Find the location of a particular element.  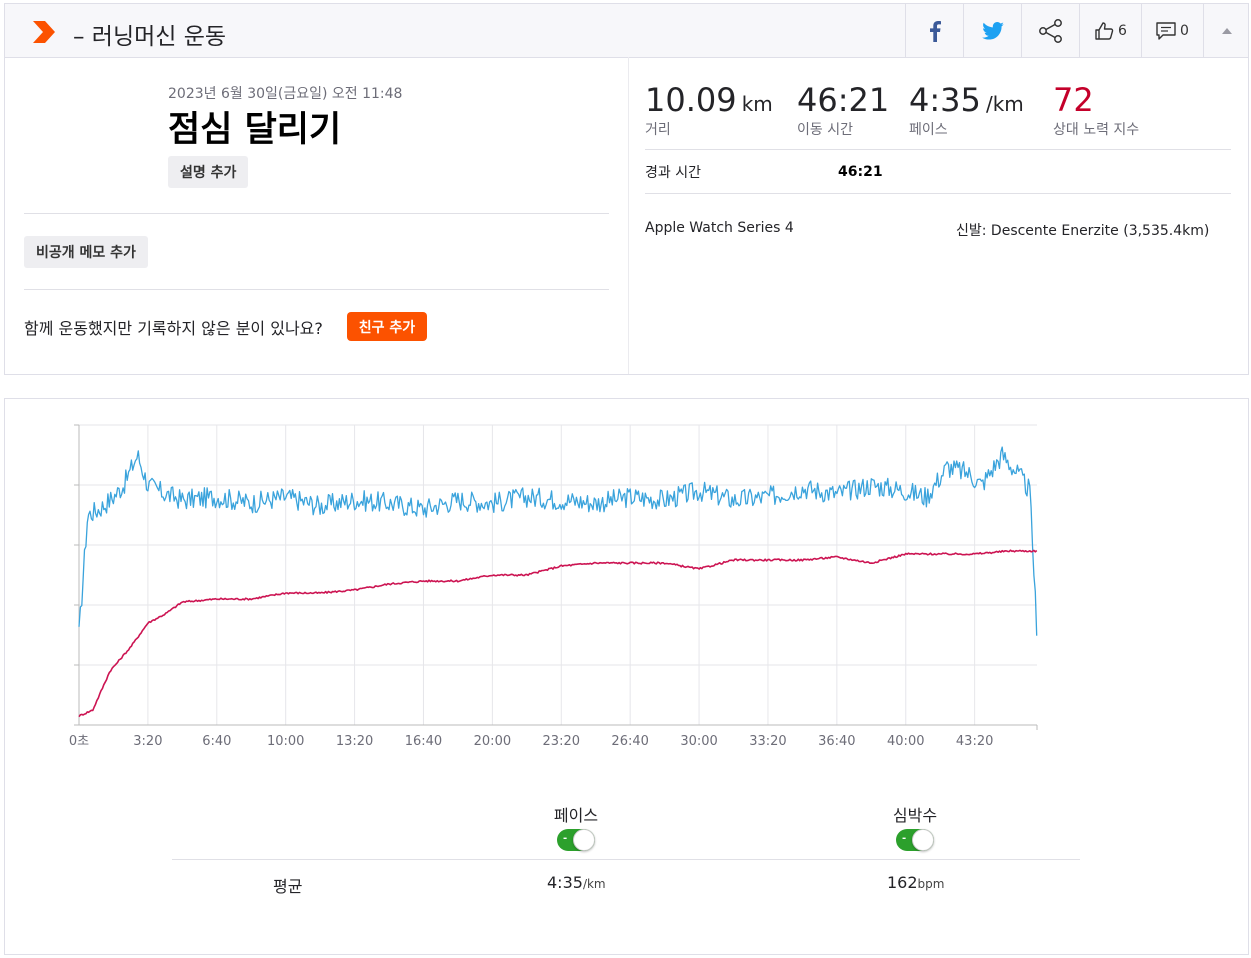

stat-pace: 4:35 /km 페이스 is located at coordinates (966, 110).